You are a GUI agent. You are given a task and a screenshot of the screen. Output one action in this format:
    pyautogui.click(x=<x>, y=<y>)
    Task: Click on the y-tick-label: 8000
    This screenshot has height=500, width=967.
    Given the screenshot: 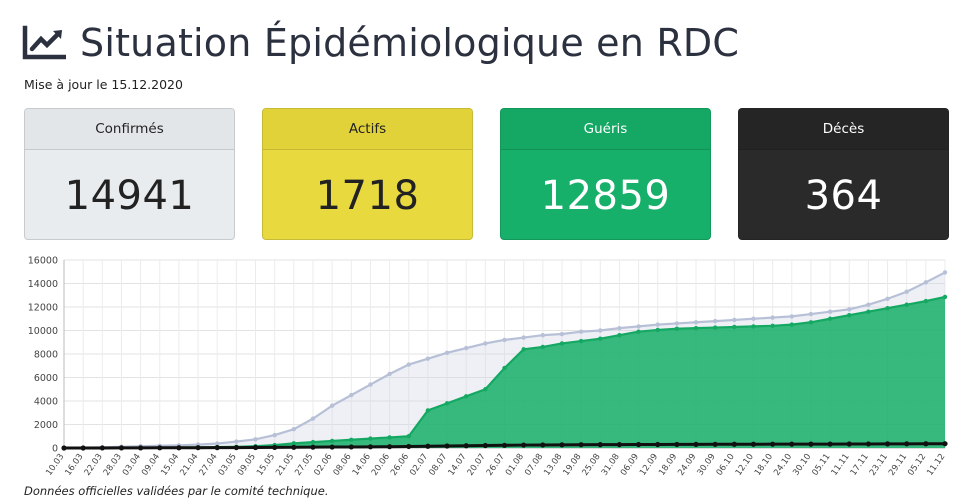 What is the action you would take?
    pyautogui.click(x=46, y=355)
    